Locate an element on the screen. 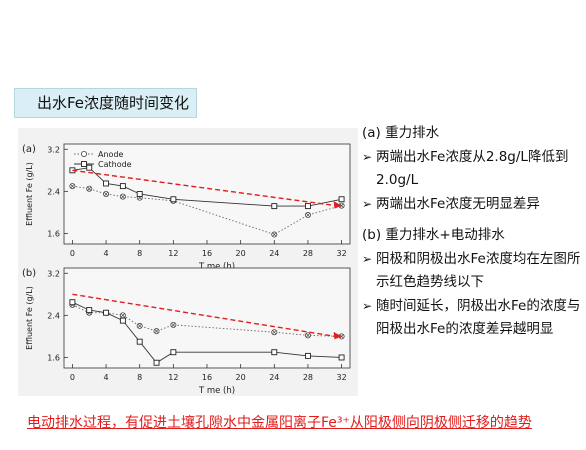 The width and height of the screenshot is (586, 450). legend-label: Cathode is located at coordinates (115, 164).